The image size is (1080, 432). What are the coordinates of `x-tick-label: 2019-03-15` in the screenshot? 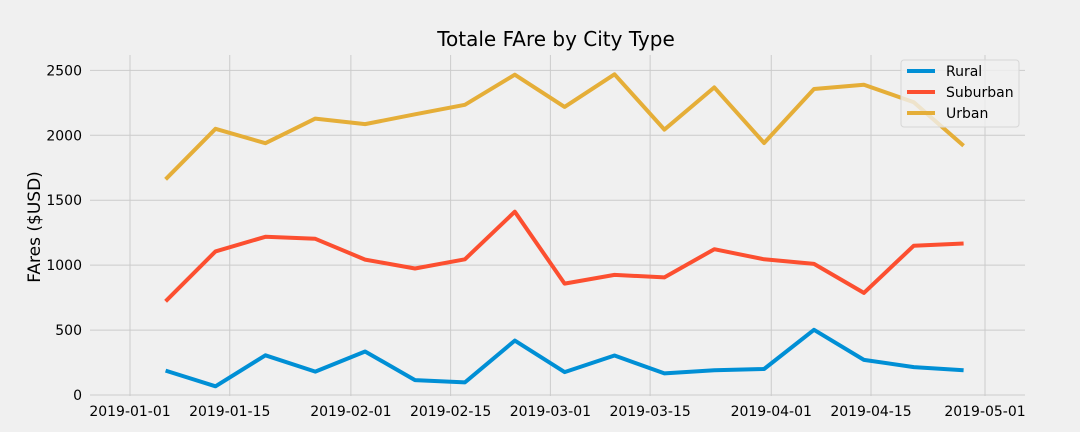 It's located at (649, 412).